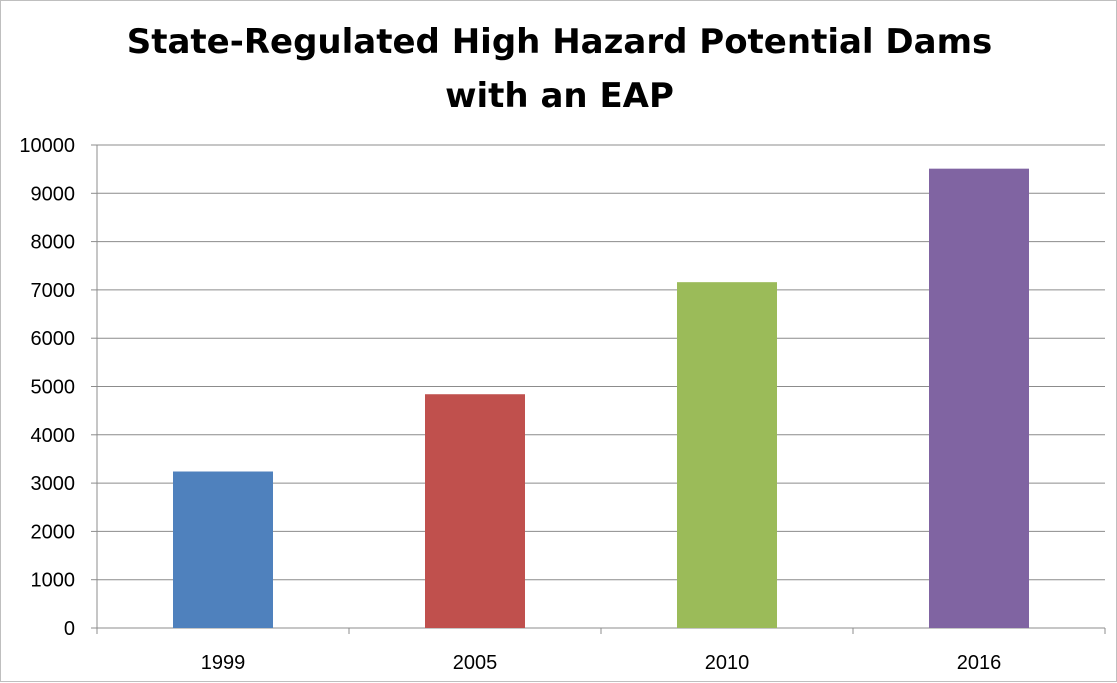 This screenshot has width=1117, height=683. I want to click on y-tick-label: 6000, so click(53, 339).